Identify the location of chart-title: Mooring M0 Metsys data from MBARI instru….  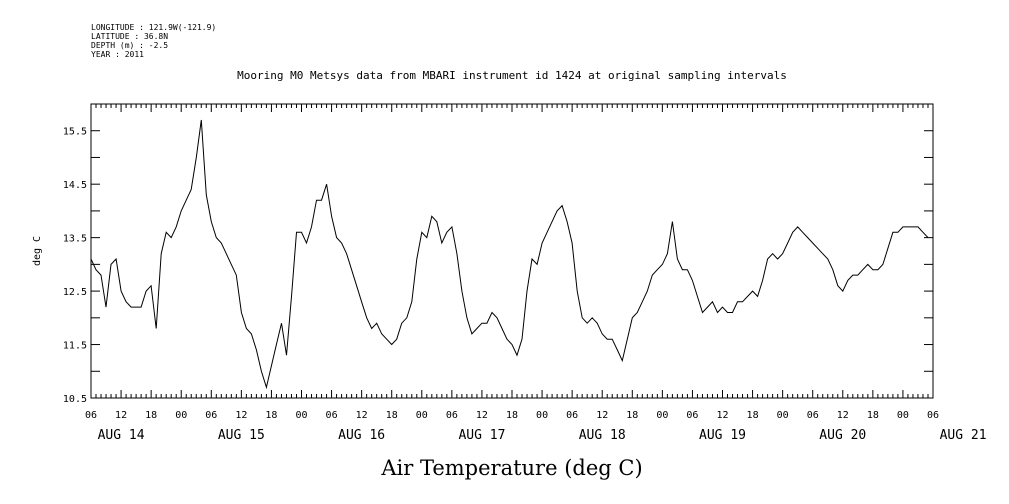
(512, 75).